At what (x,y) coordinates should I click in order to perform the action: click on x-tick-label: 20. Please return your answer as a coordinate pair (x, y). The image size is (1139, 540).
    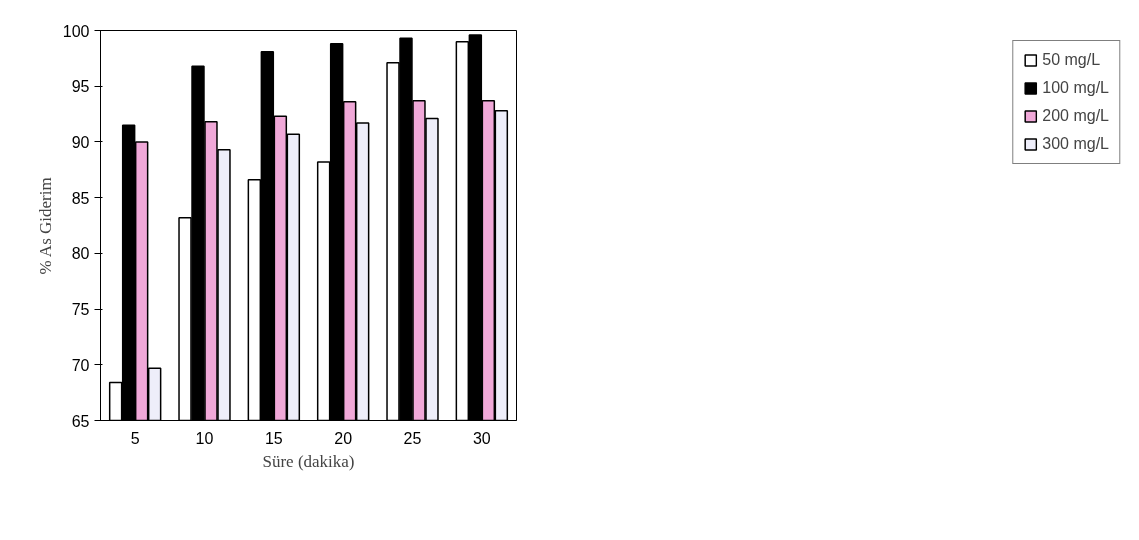
    Looking at the image, I should click on (343, 438).